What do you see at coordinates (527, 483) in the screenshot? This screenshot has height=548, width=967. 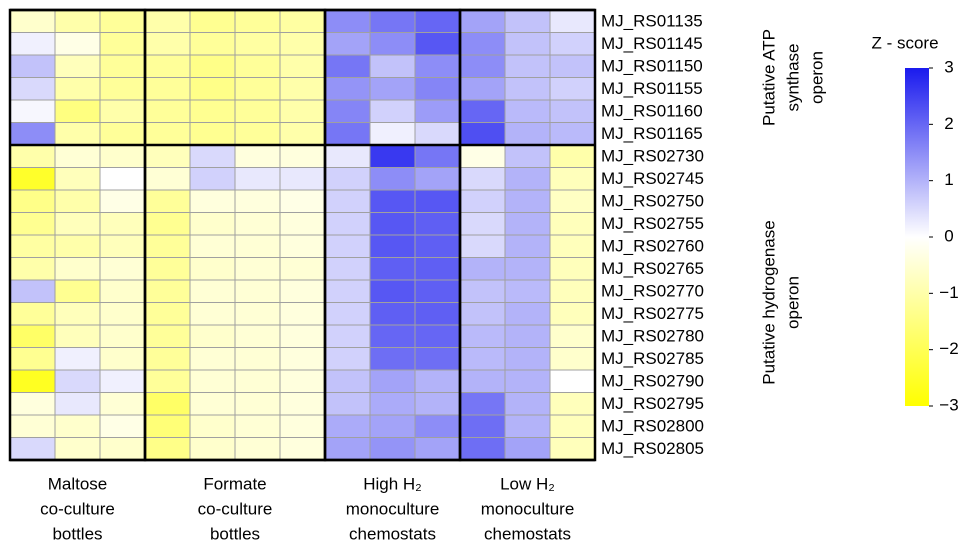 I see `column-group-label: Low H₂` at bounding box center [527, 483].